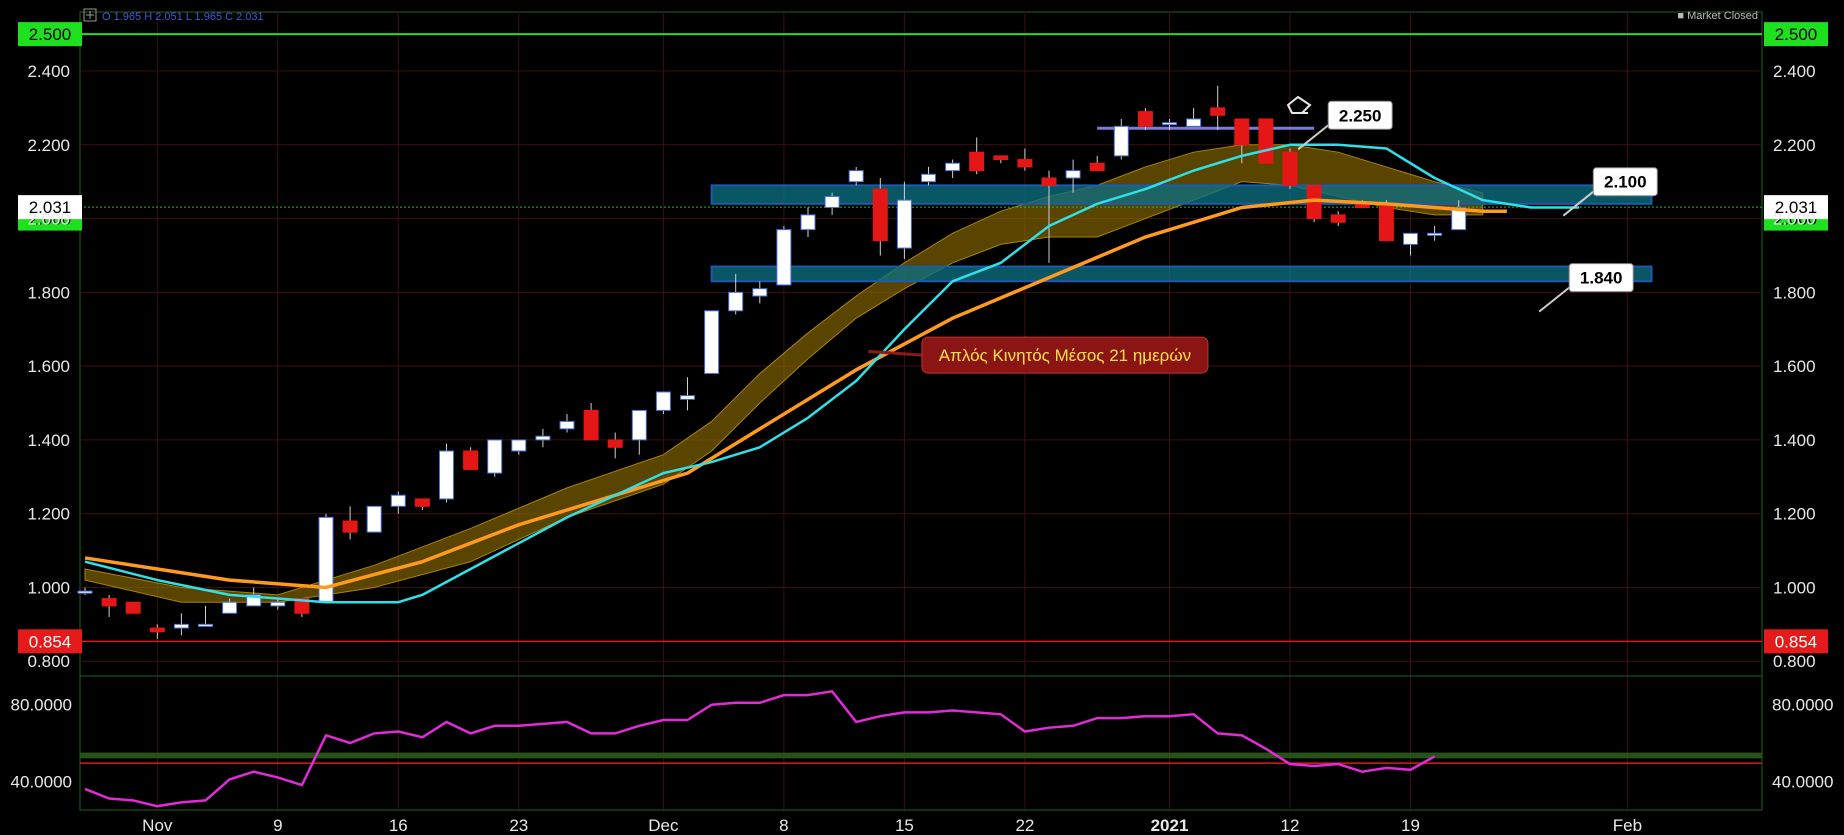 This screenshot has height=835, width=1844. I want to click on osc-tick-left: 40.0000, so click(41, 781).